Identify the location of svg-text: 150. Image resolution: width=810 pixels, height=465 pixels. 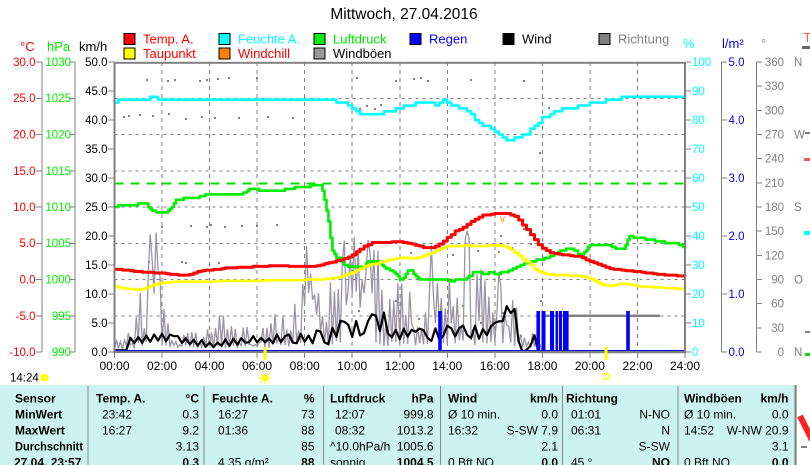
(774, 232).